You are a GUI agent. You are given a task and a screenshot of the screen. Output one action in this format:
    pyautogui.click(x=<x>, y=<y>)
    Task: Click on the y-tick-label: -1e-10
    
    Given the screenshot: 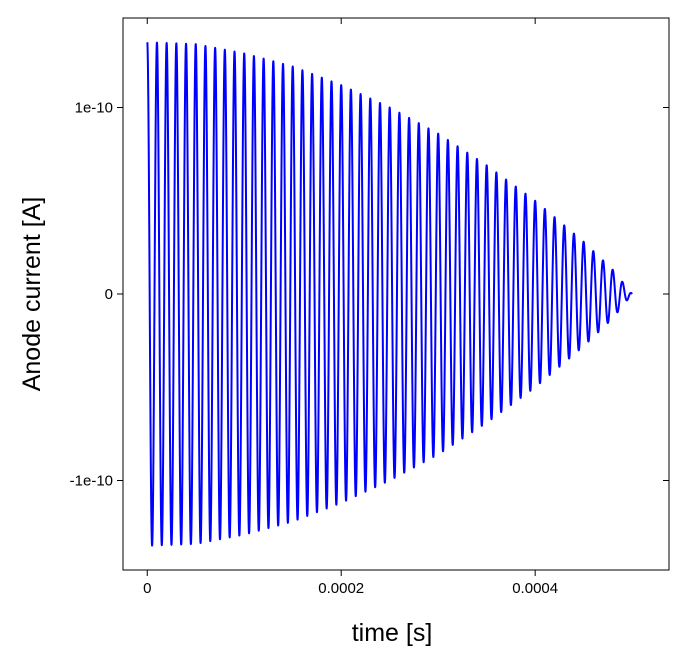 What is the action you would take?
    pyautogui.click(x=91, y=480)
    